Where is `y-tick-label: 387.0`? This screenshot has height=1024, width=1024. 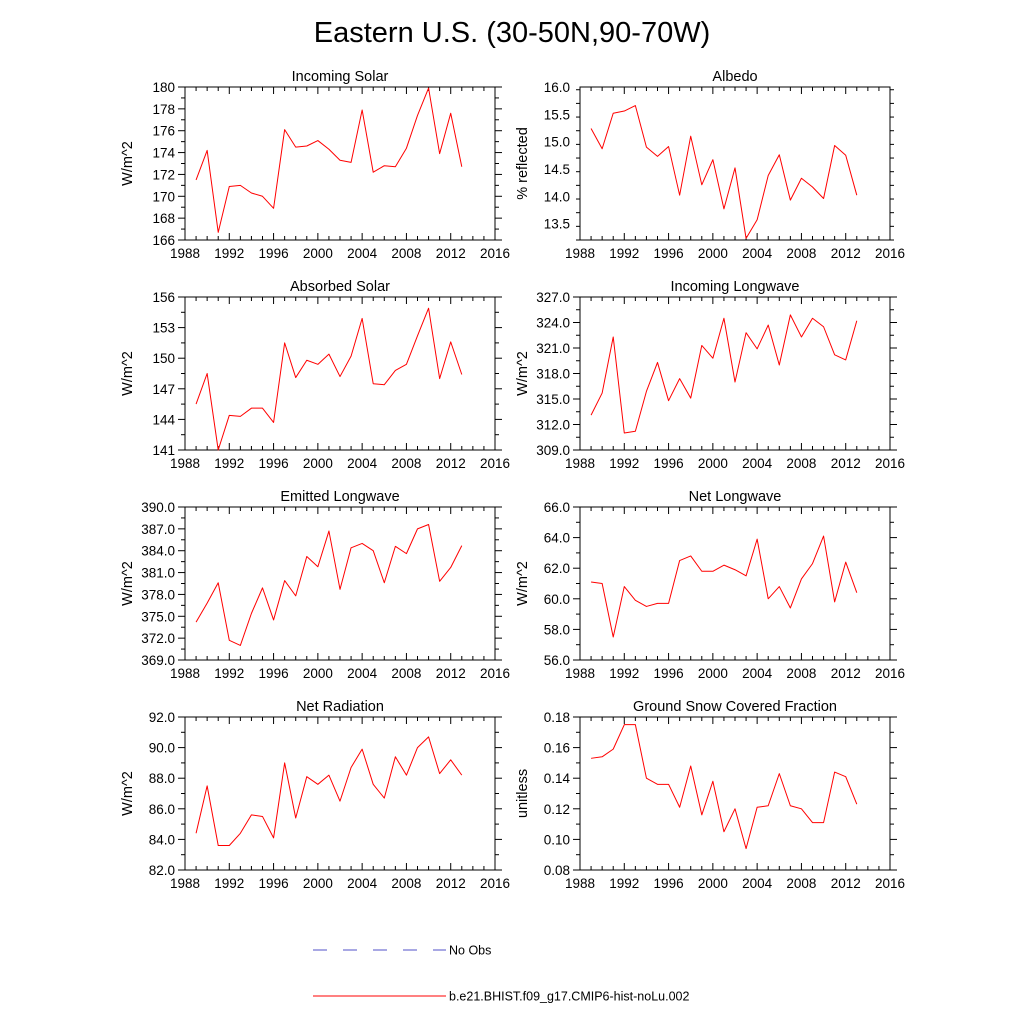 y-tick-label: 387.0 is located at coordinates (158, 529).